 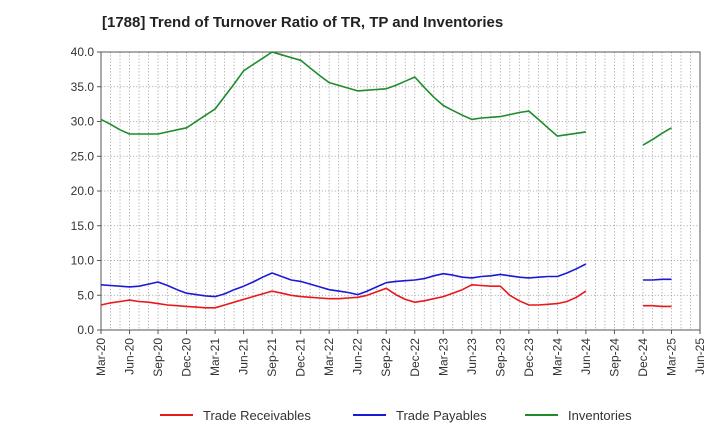 What do you see at coordinates (600, 415) in the screenshot?
I see `legend-label-inventories: Inventories` at bounding box center [600, 415].